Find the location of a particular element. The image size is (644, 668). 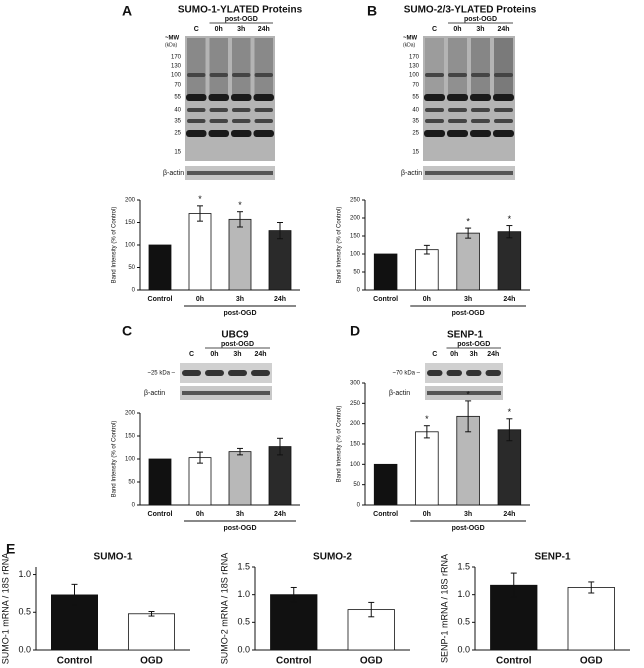

loading-band is located at coordinates (226, 393).